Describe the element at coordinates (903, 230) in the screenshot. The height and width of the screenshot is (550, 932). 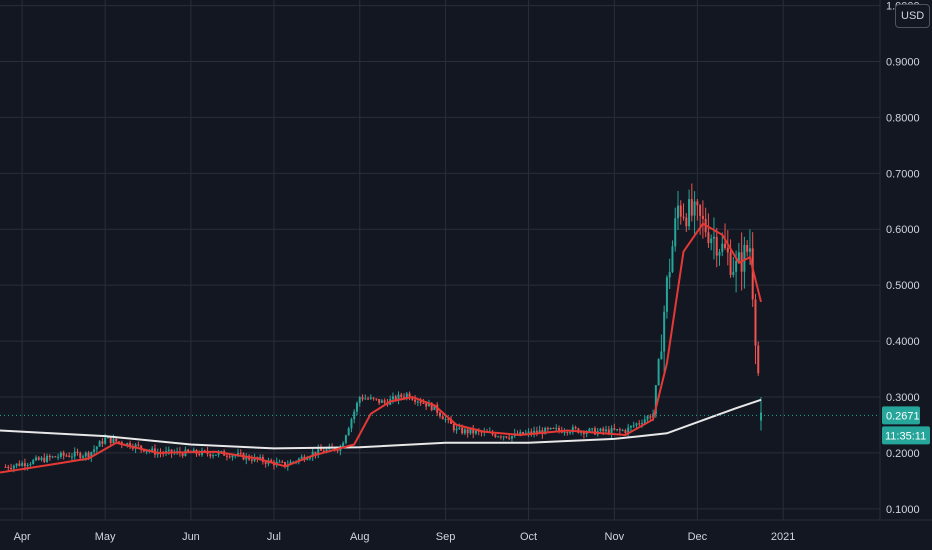
I see `y-tick-label: 0.6000` at that location.